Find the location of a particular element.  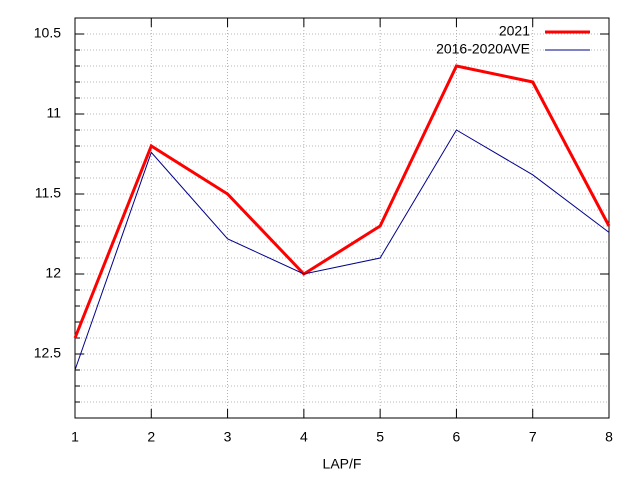

x-tick-label: 1 is located at coordinates (75, 437).